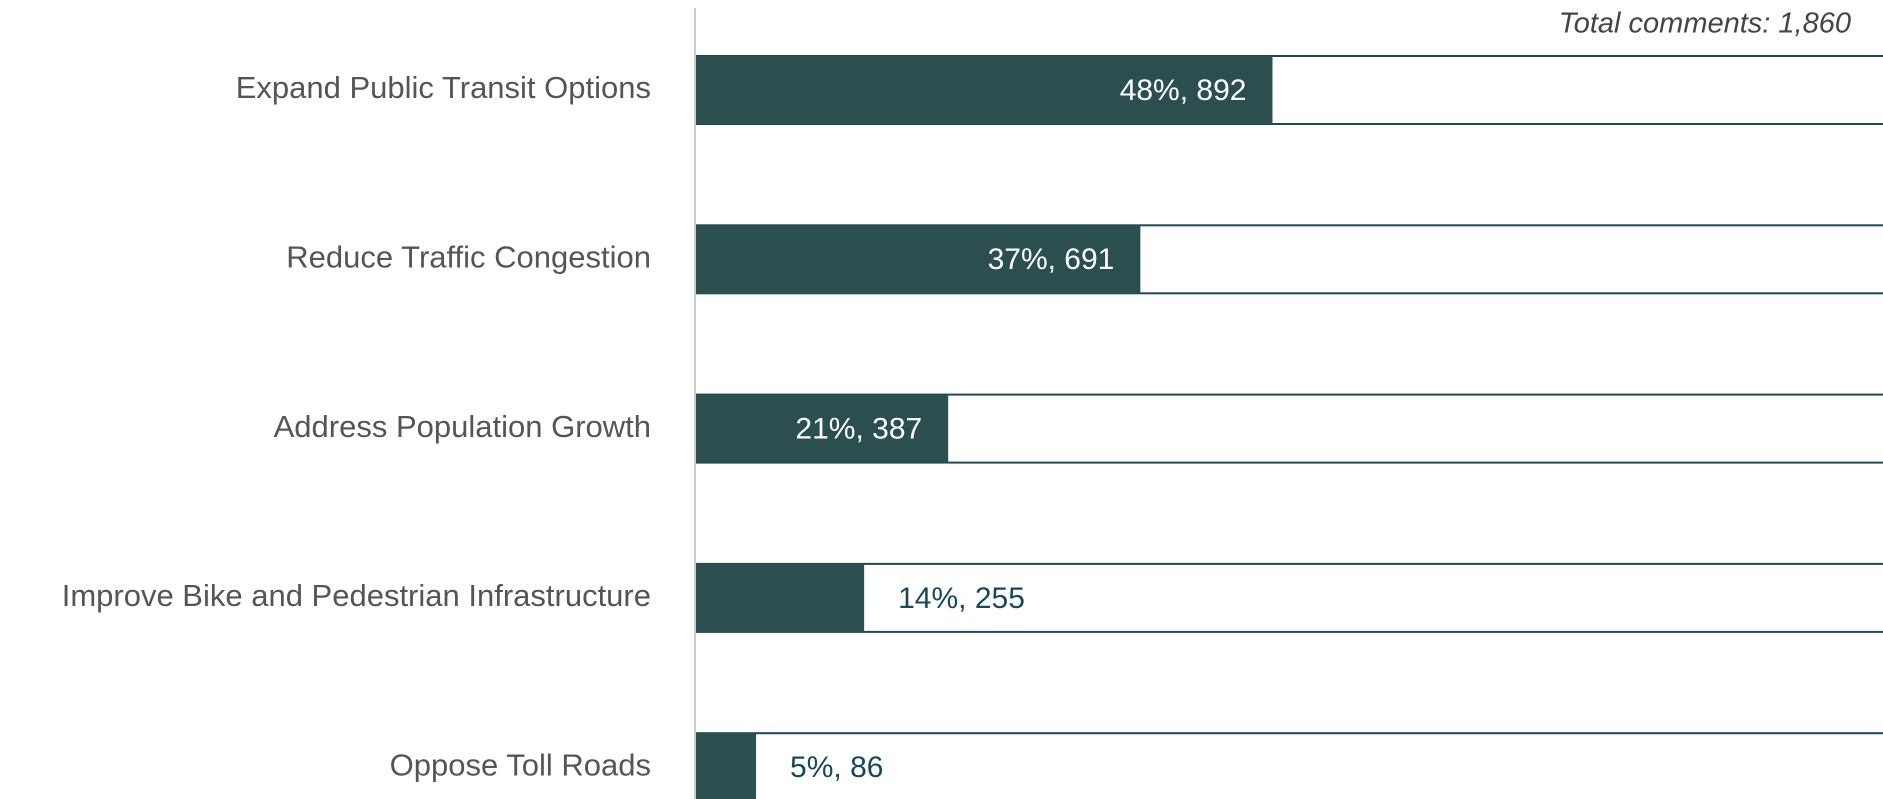  Describe the element at coordinates (1705, 24) in the screenshot. I see `annotation: Total comments: 1,860` at that location.